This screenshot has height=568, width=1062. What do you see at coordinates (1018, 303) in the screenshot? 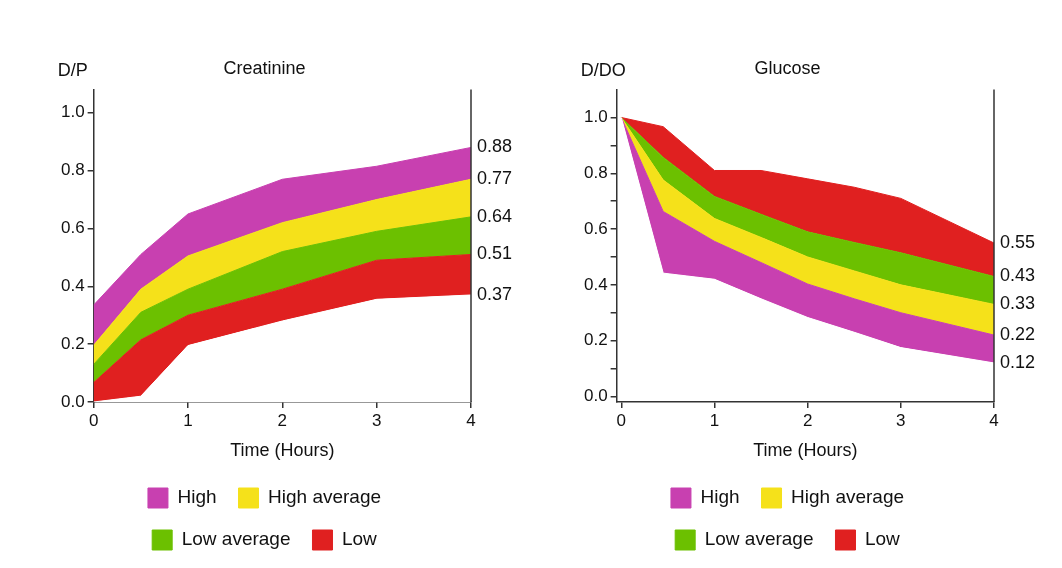
I see `text: 0.33` at bounding box center [1018, 303].